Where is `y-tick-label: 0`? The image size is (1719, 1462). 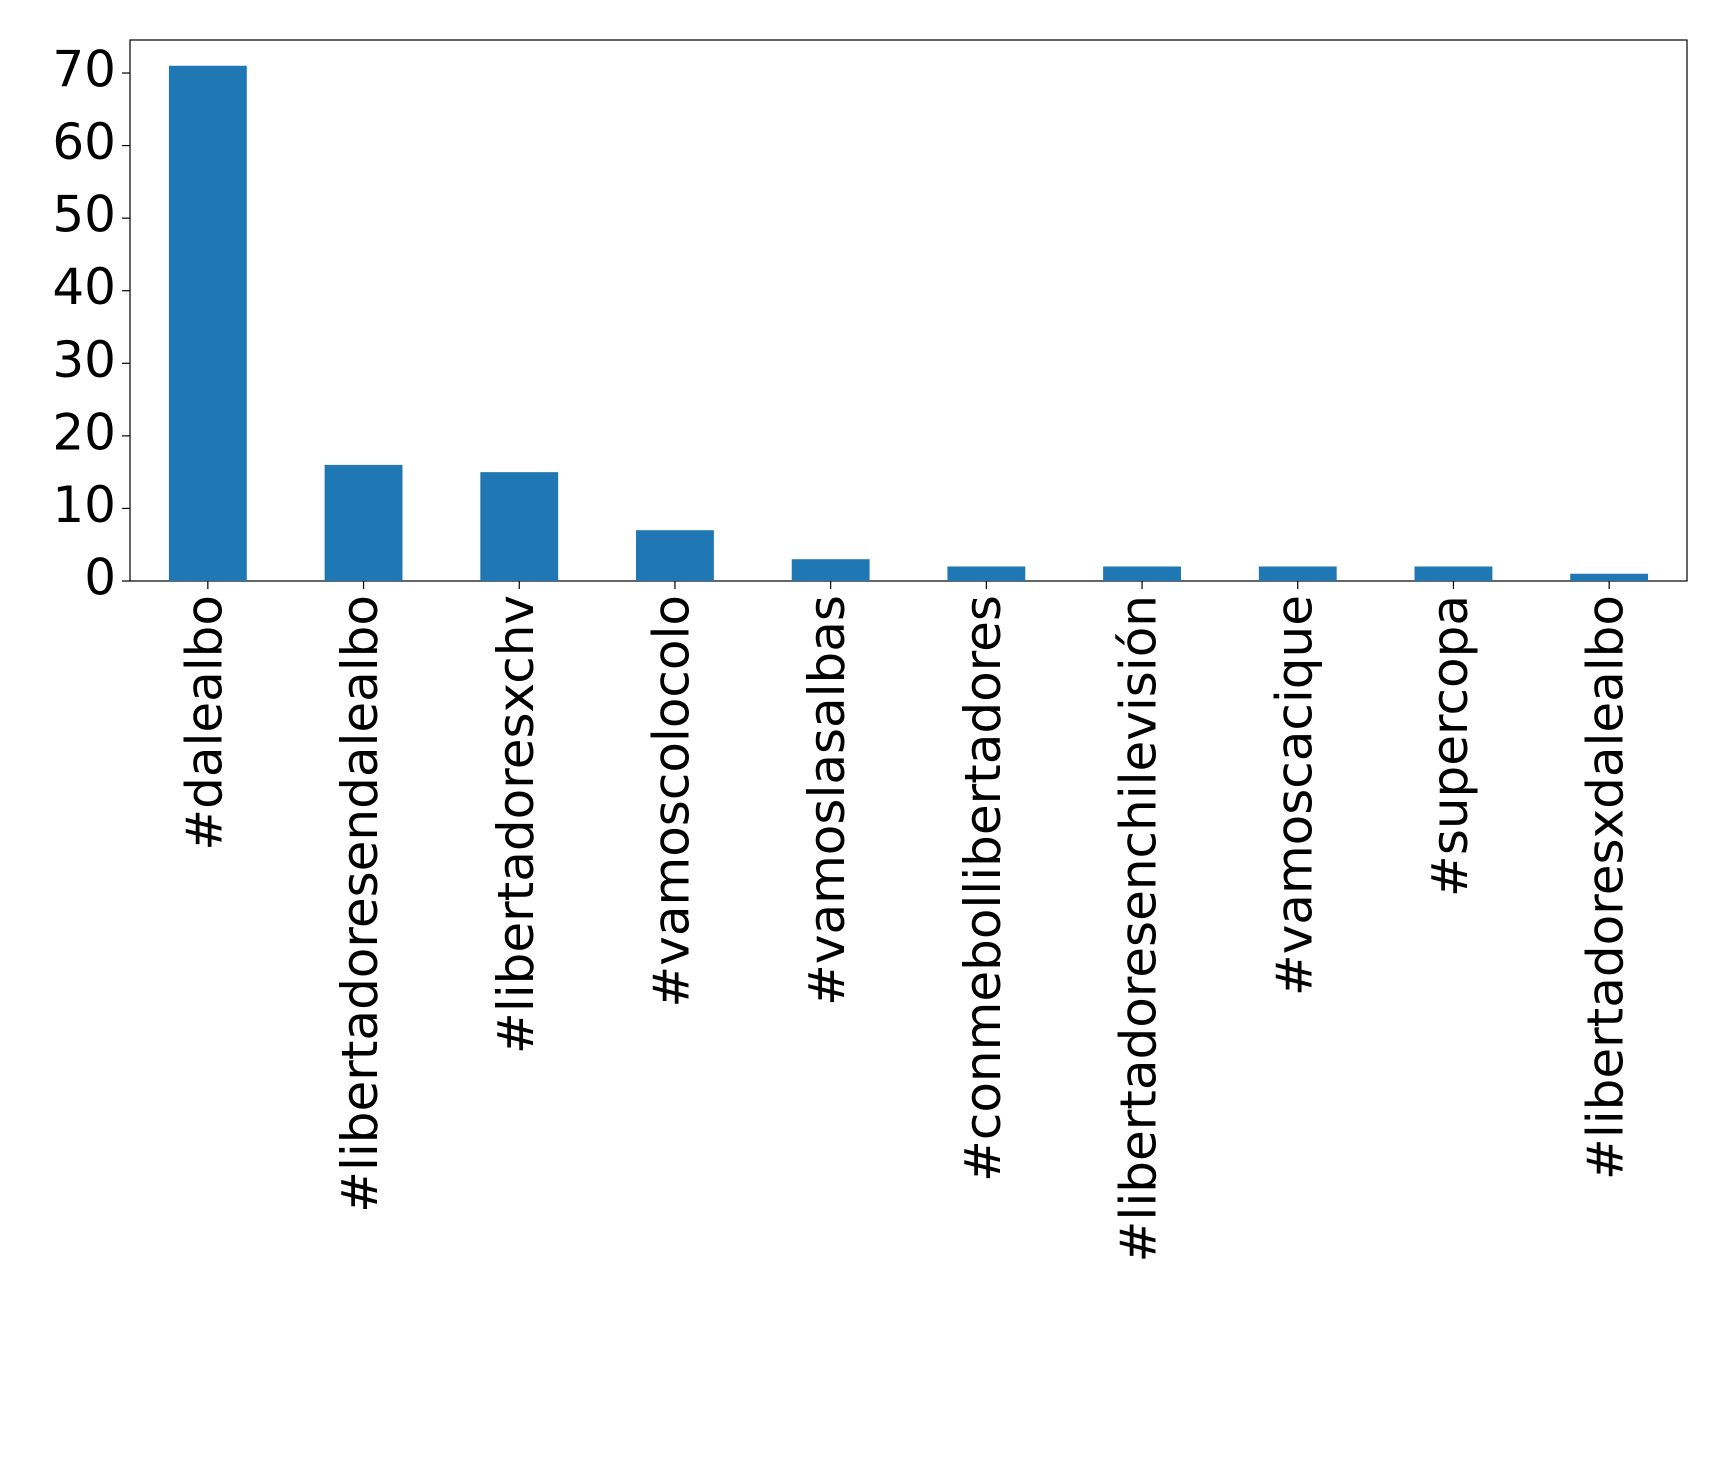
y-tick-label: 0 is located at coordinates (100, 578).